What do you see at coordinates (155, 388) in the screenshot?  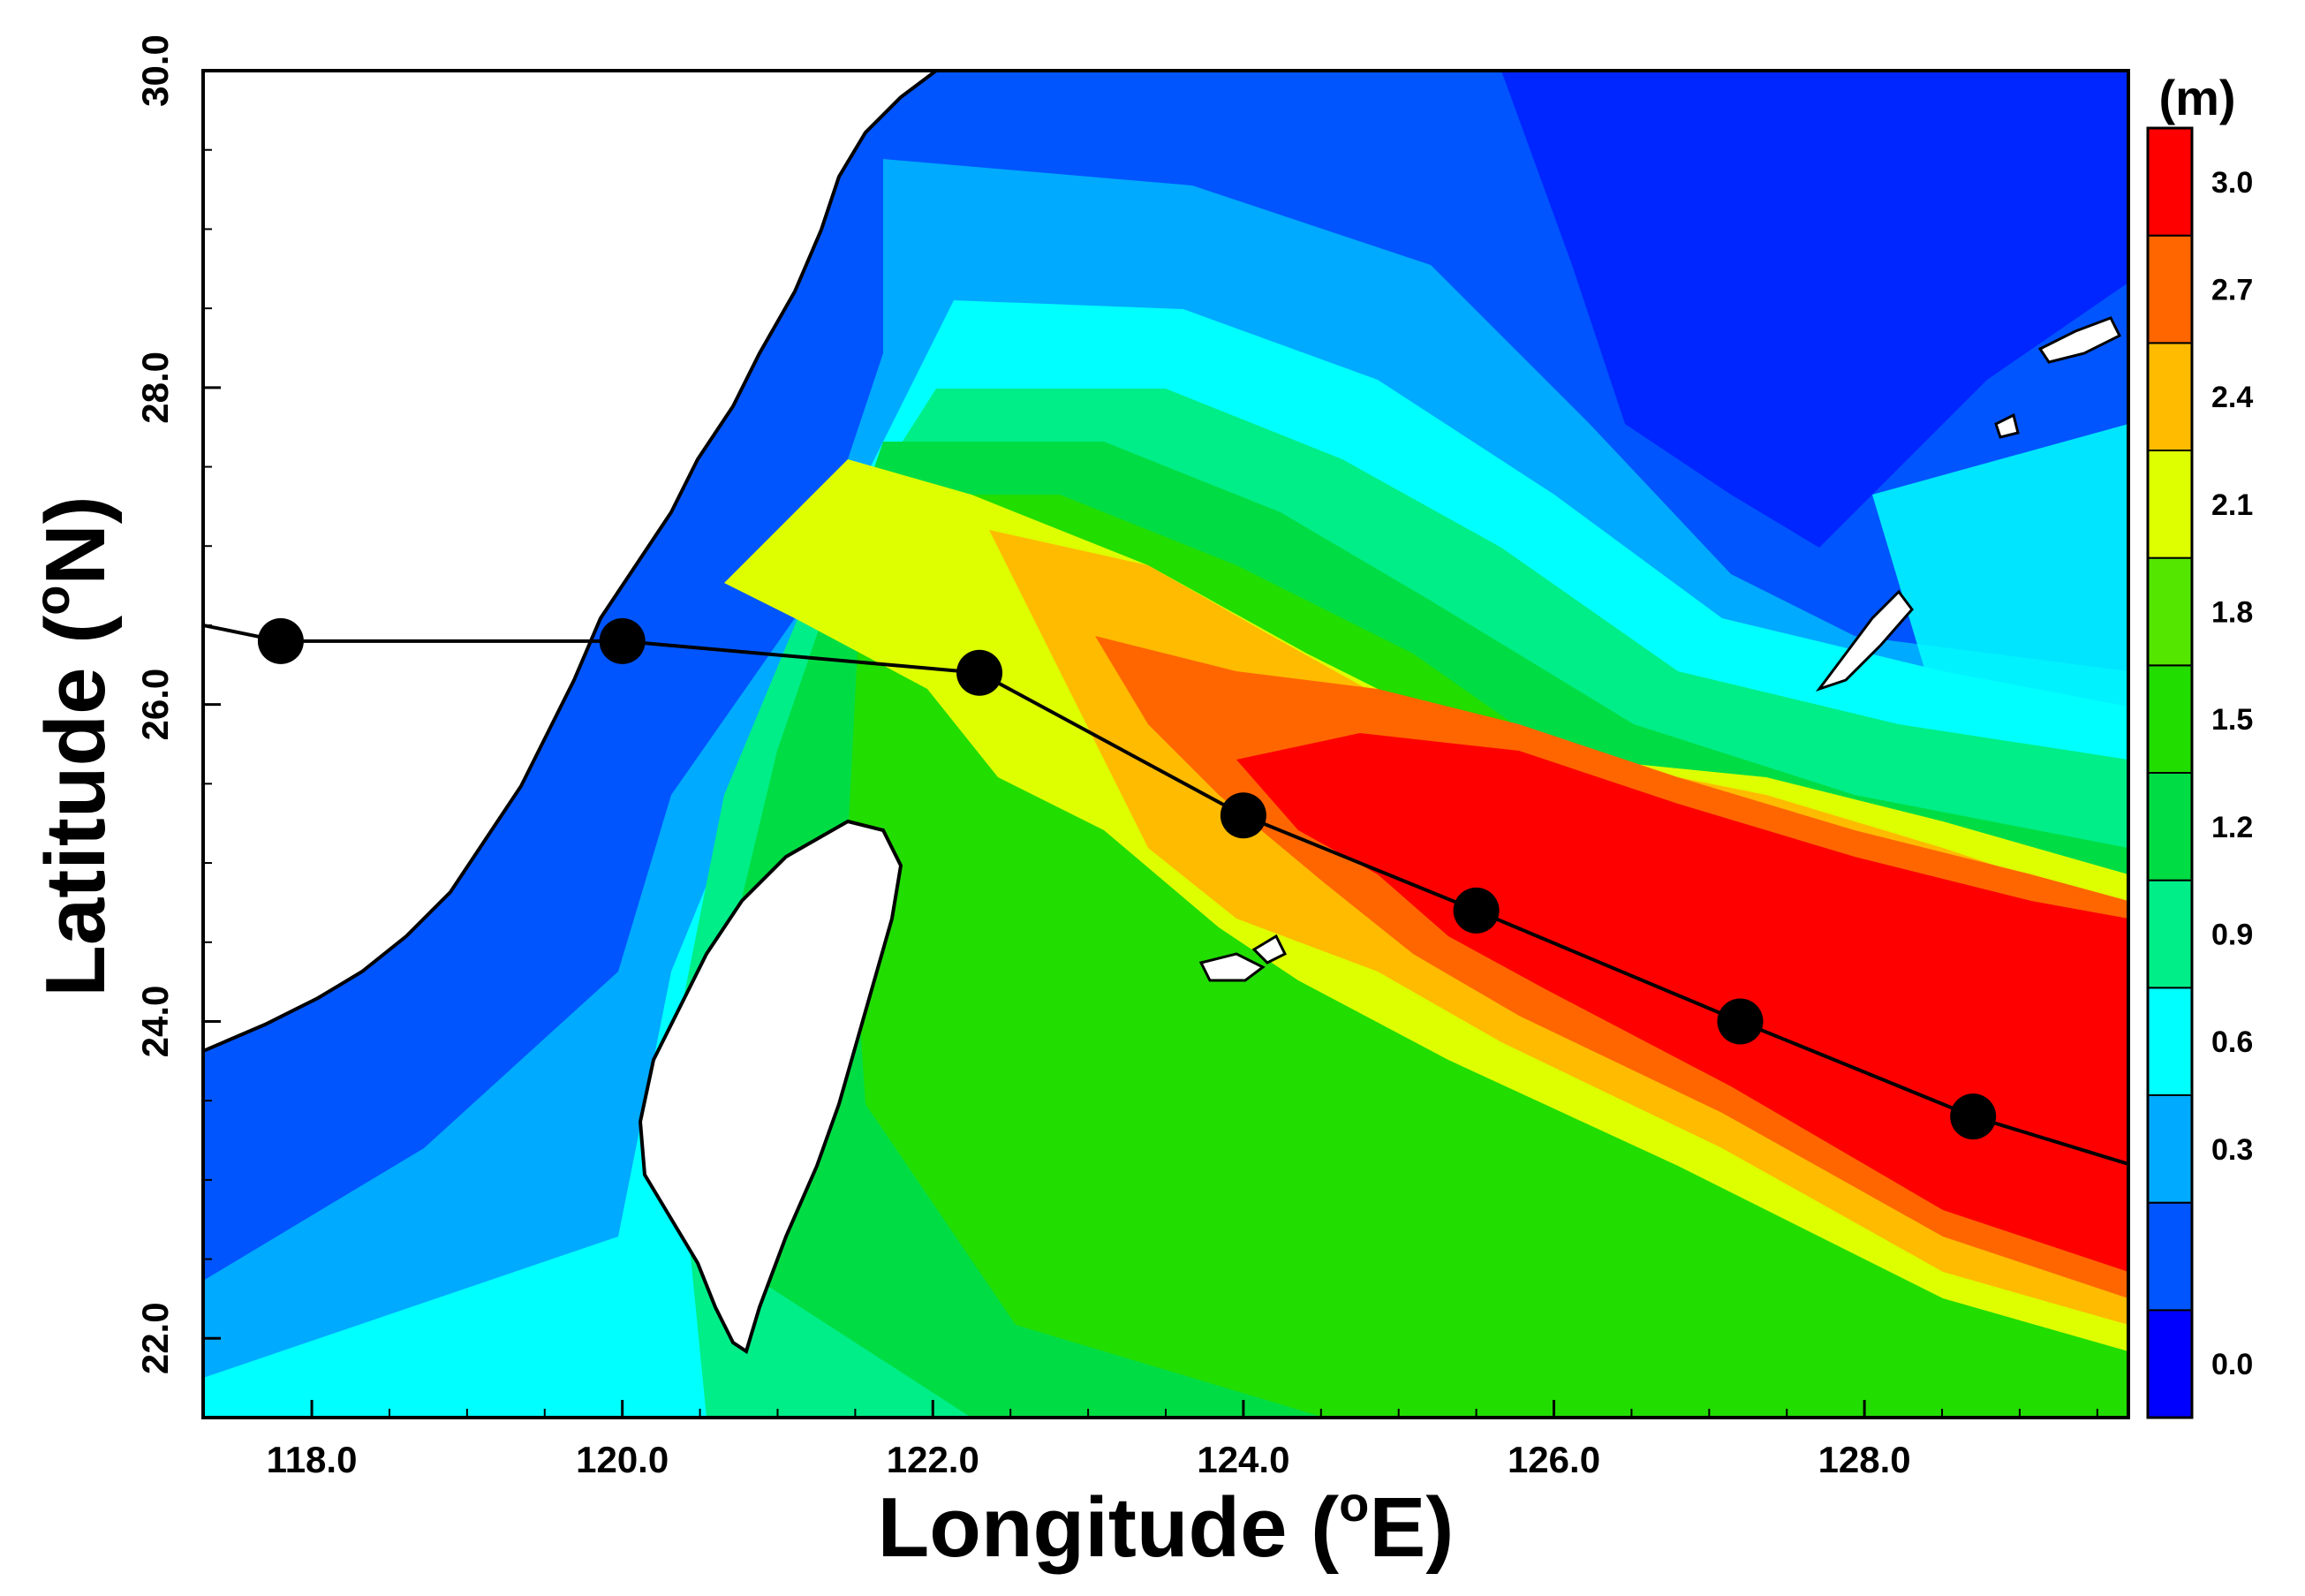 I see `y-tick-label: 28.0` at bounding box center [155, 388].